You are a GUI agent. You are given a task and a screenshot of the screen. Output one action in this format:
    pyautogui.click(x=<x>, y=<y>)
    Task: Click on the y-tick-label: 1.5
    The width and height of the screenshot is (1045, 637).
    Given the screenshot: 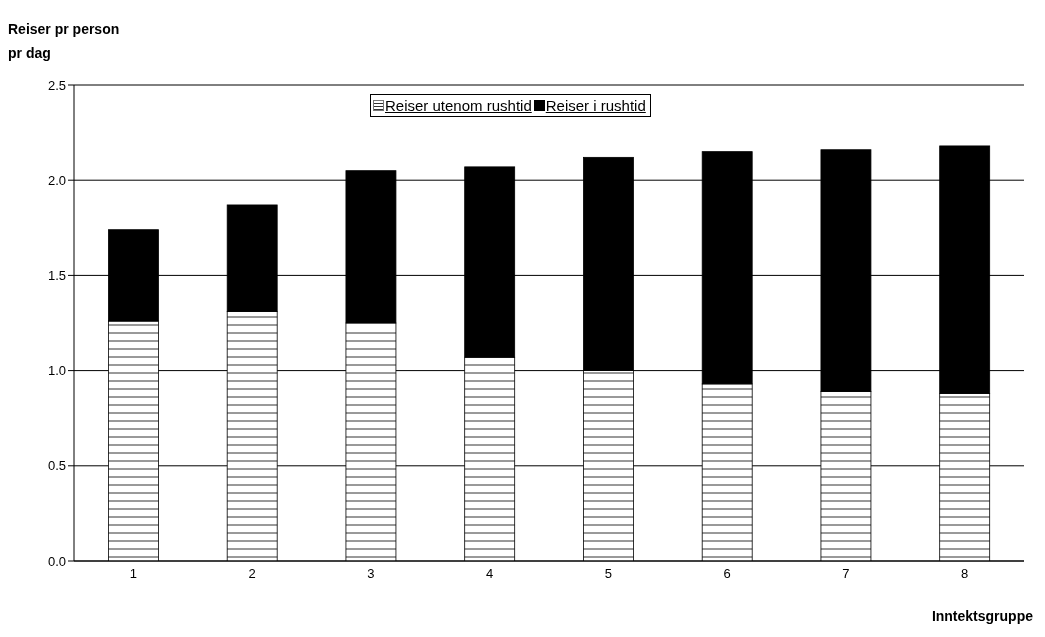 What is the action you would take?
    pyautogui.click(x=56, y=276)
    